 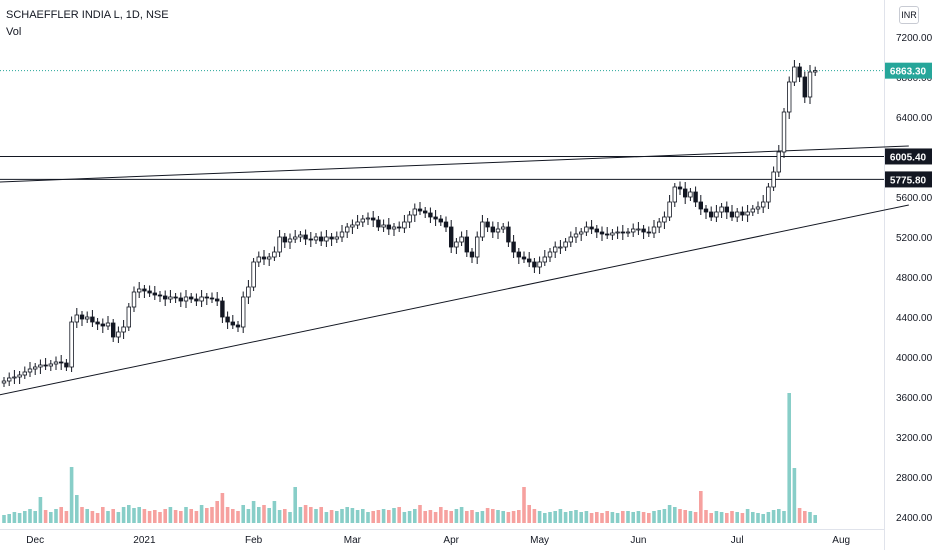 I want to click on current-price-badge-background, so click(x=908, y=70).